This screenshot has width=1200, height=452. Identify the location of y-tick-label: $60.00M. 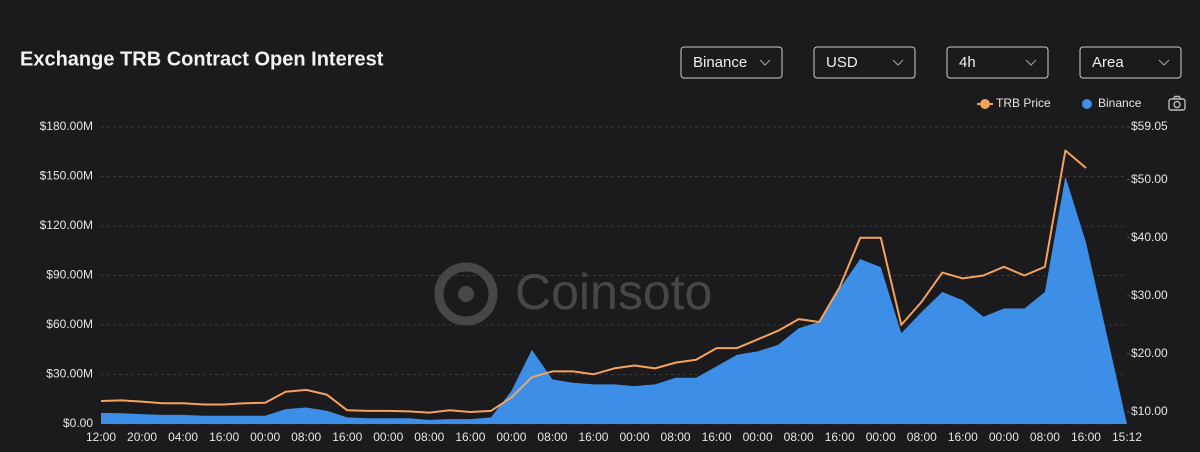
(69, 324).